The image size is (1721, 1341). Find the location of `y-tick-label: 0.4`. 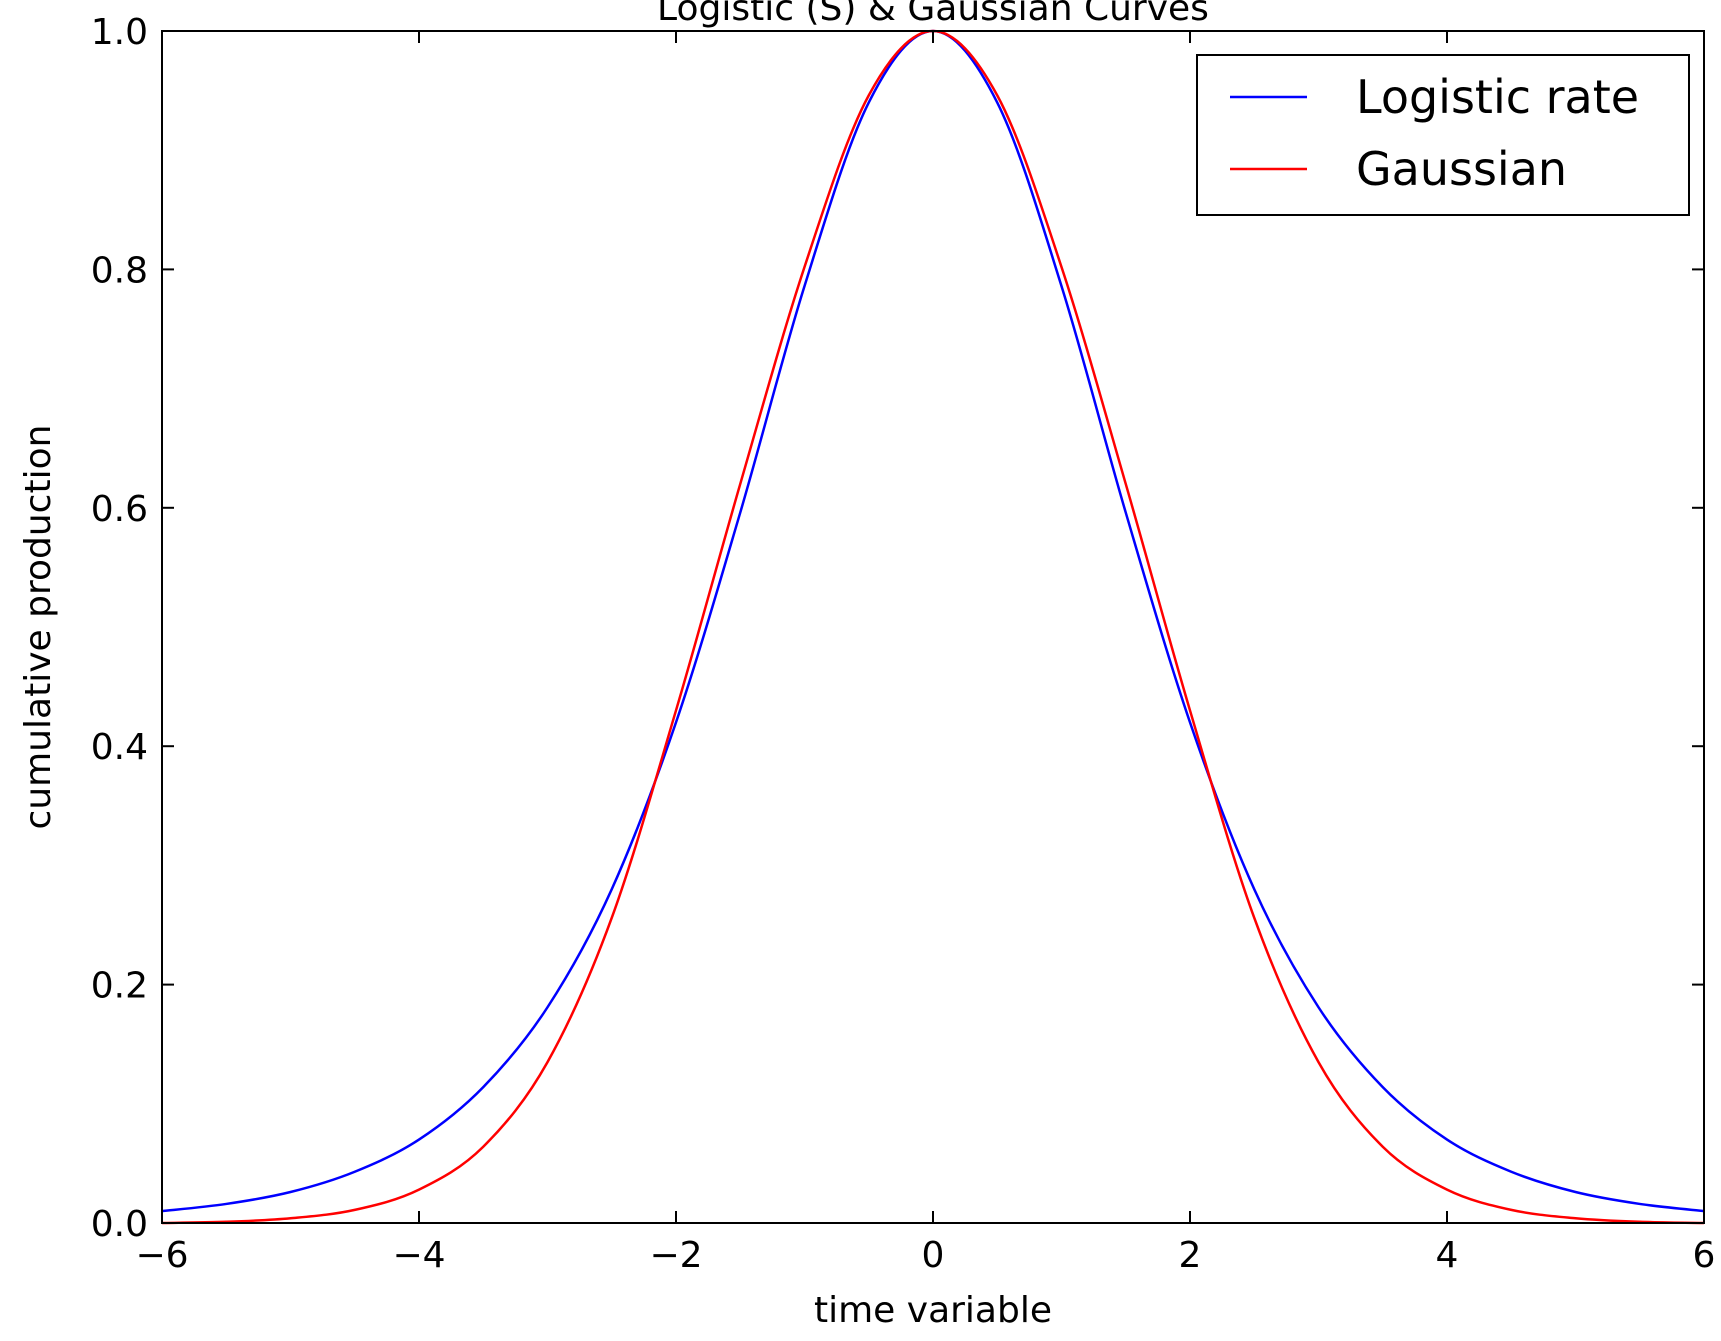

y-tick-label: 0.4 is located at coordinates (119, 747).